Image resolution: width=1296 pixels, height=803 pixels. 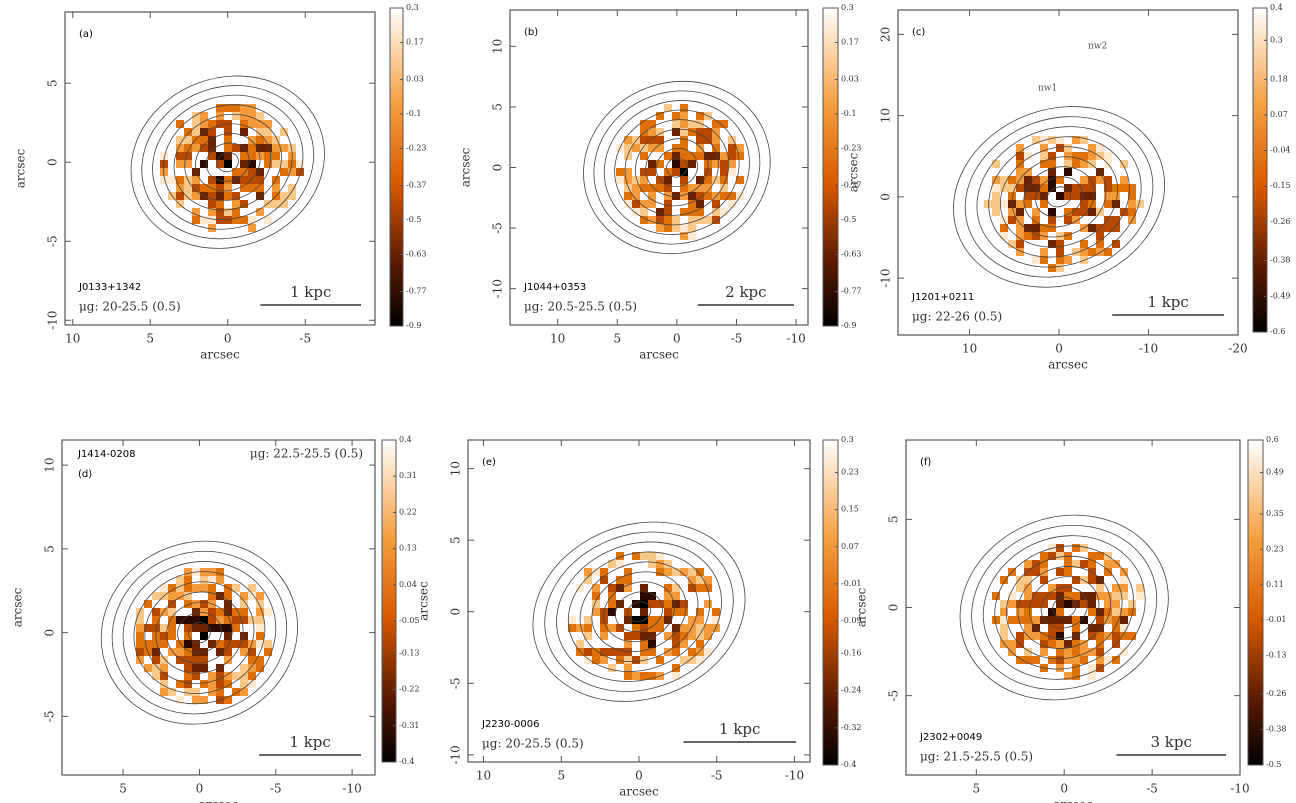 I want to click on colorbar-tick-label: -0.37, so click(x=416, y=185).